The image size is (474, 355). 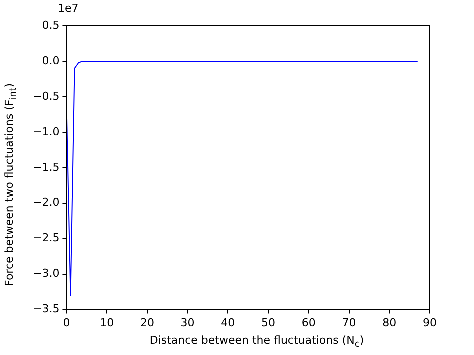 What do you see at coordinates (430, 323) in the screenshot?
I see `x-tick-label: 90` at bounding box center [430, 323].